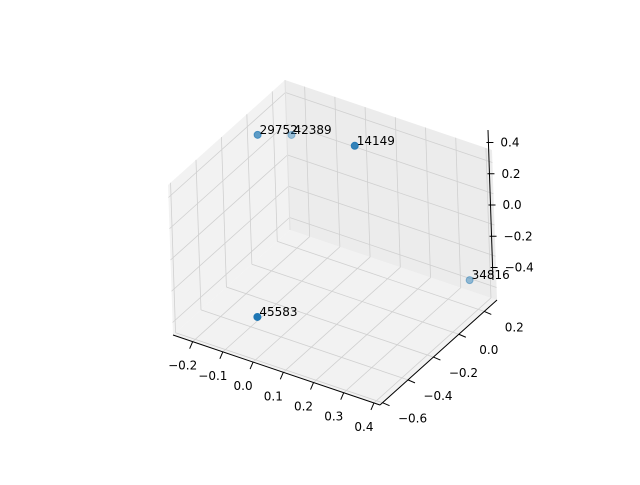 The image size is (640, 485). Describe the element at coordinates (363, 427) in the screenshot. I see `x-tick-label: 0.4` at that location.